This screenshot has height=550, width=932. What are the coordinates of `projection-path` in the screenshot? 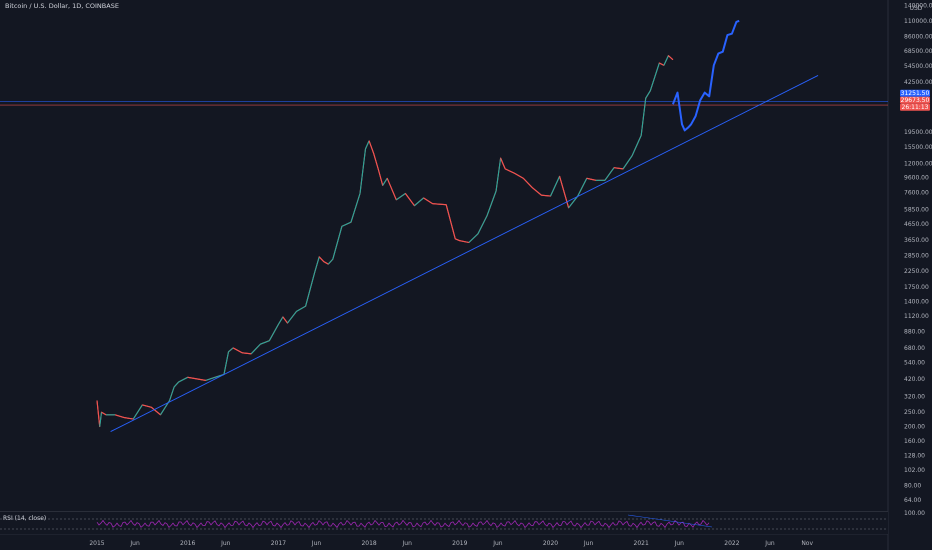 It's located at (705, 75).